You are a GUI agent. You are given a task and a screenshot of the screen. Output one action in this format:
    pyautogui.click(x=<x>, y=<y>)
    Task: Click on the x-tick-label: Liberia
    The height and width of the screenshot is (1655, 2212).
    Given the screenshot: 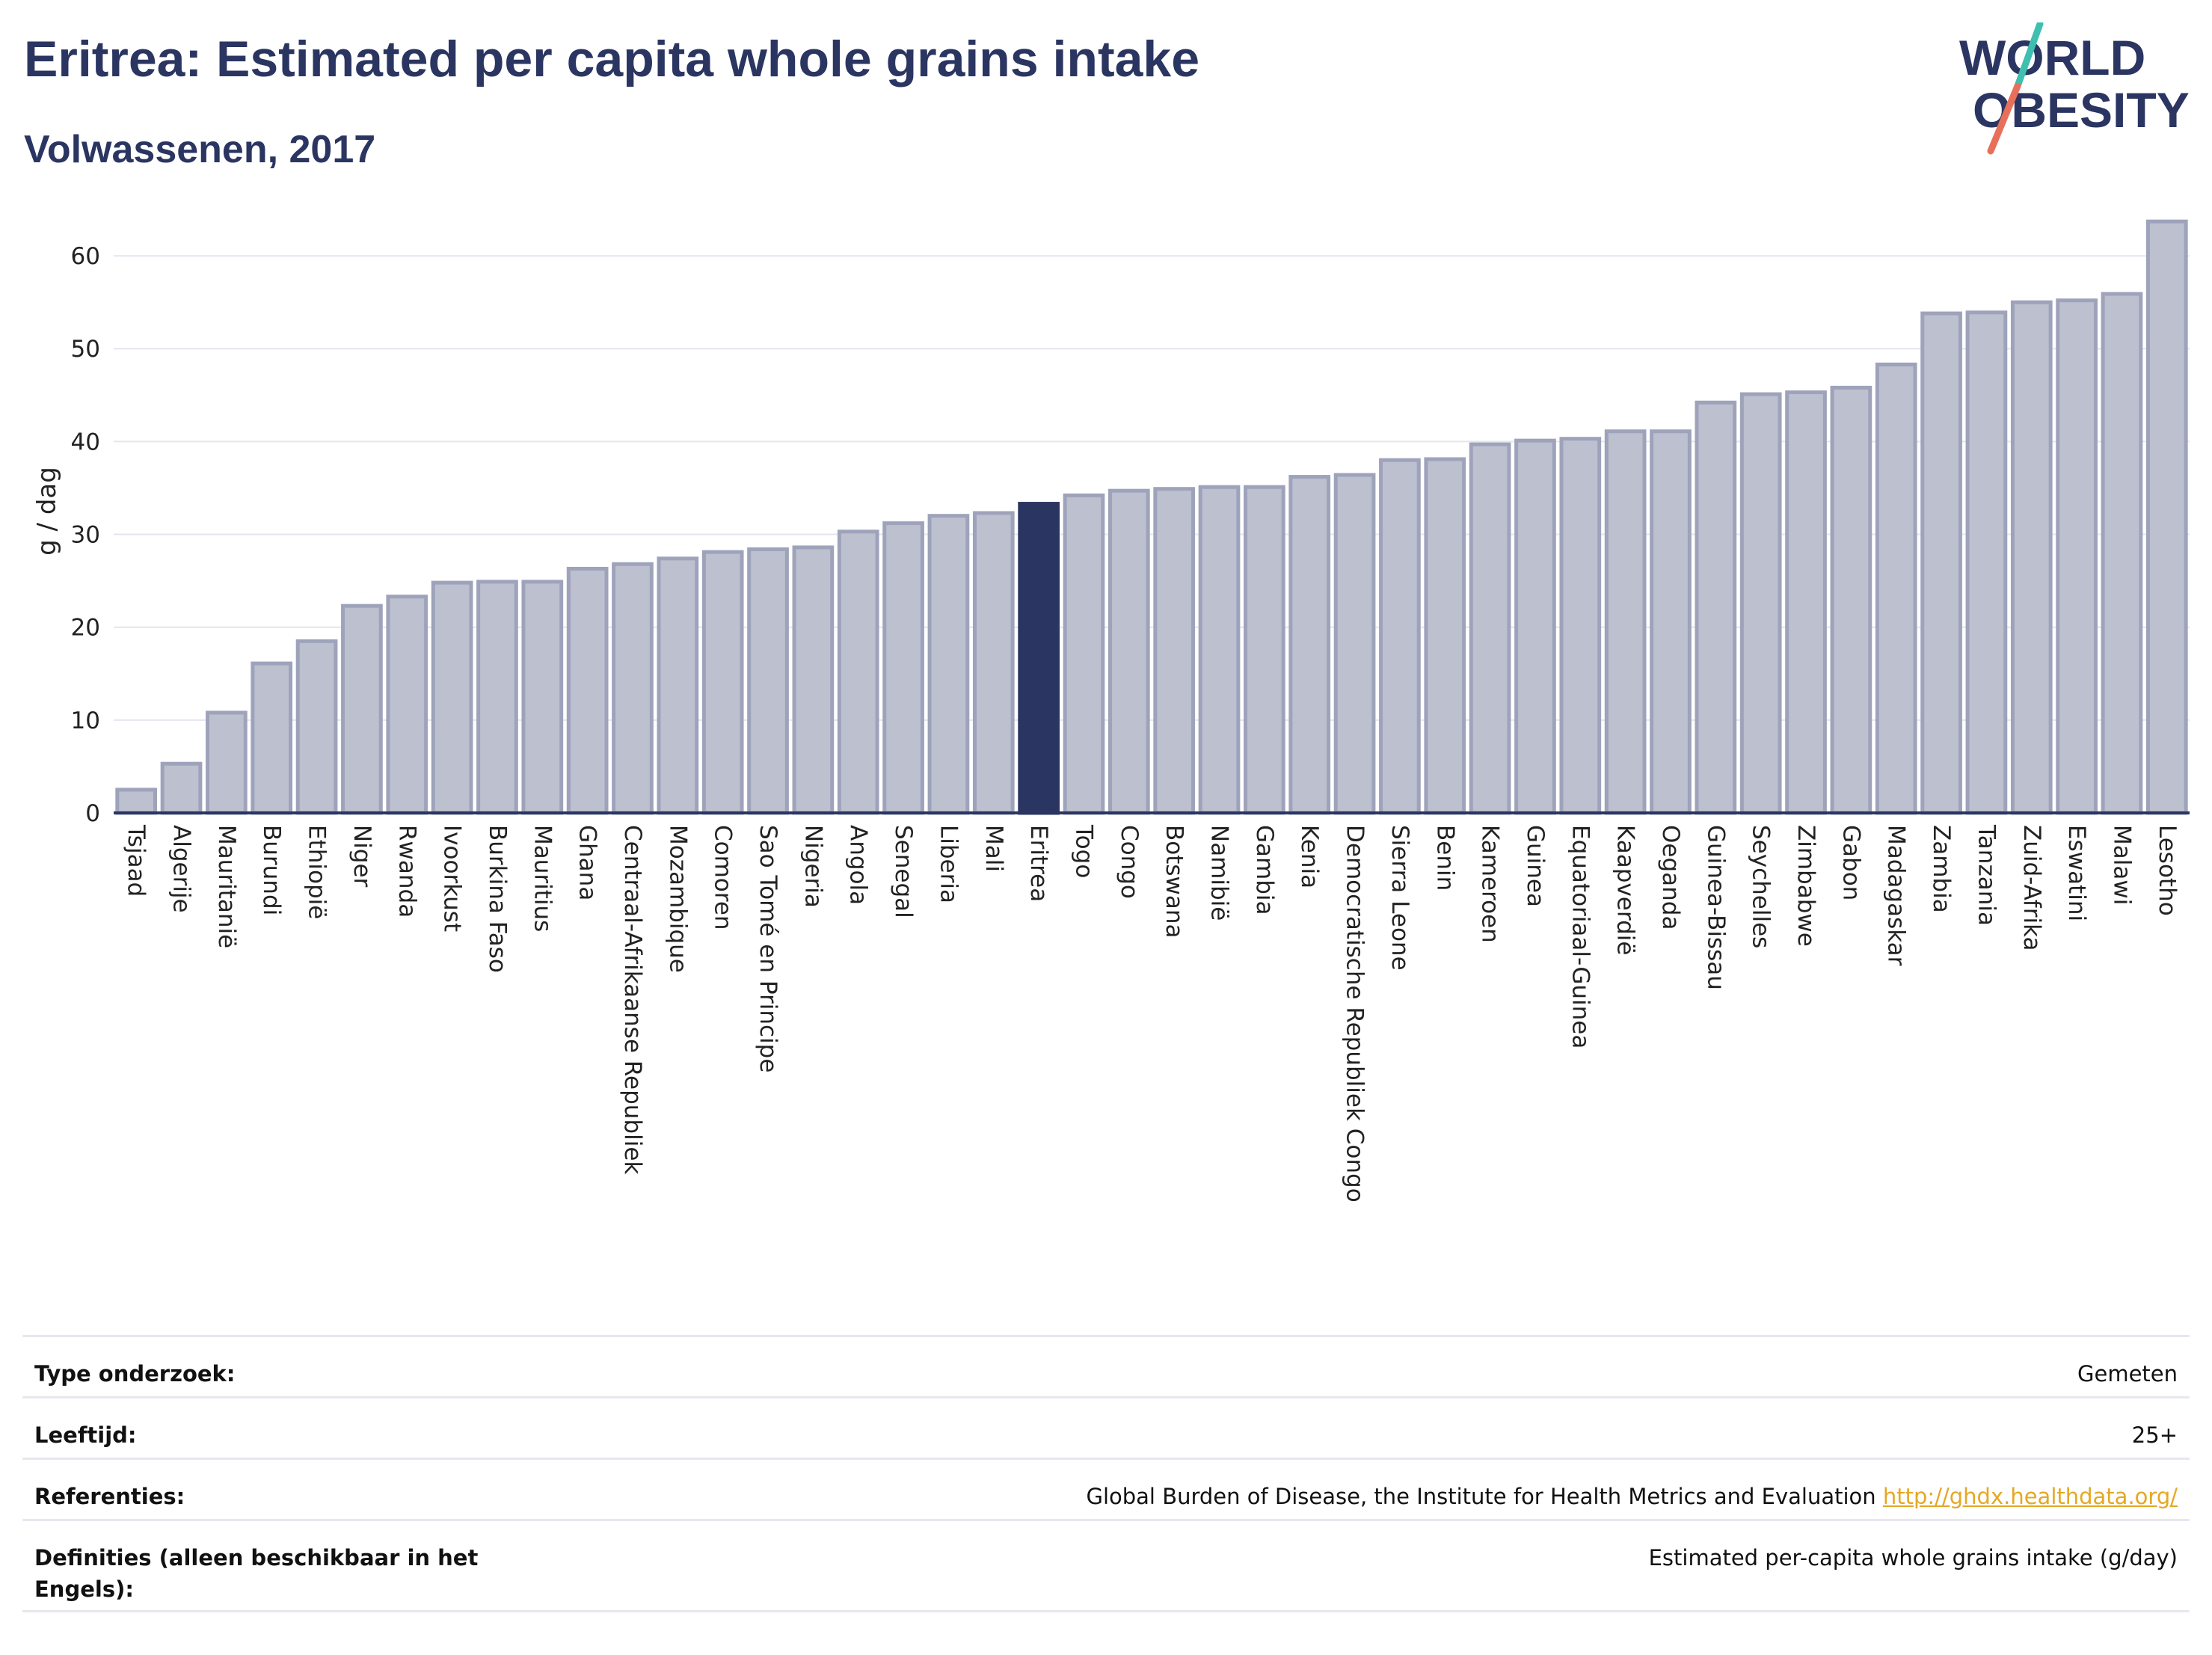 What is the action you would take?
    pyautogui.click(x=948, y=864)
    